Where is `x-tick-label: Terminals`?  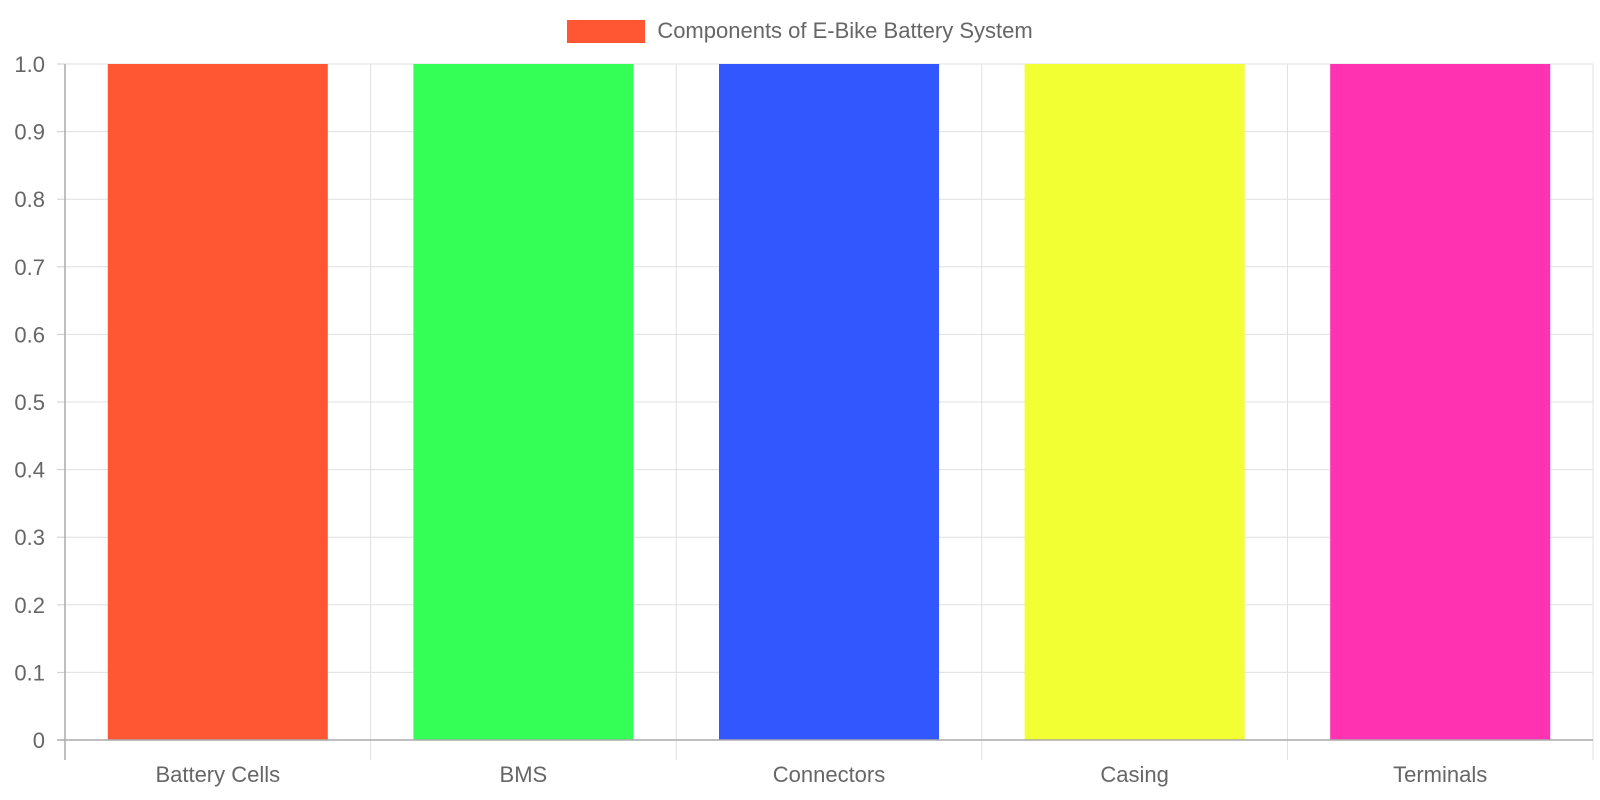
x-tick-label: Terminals is located at coordinates (1440, 774).